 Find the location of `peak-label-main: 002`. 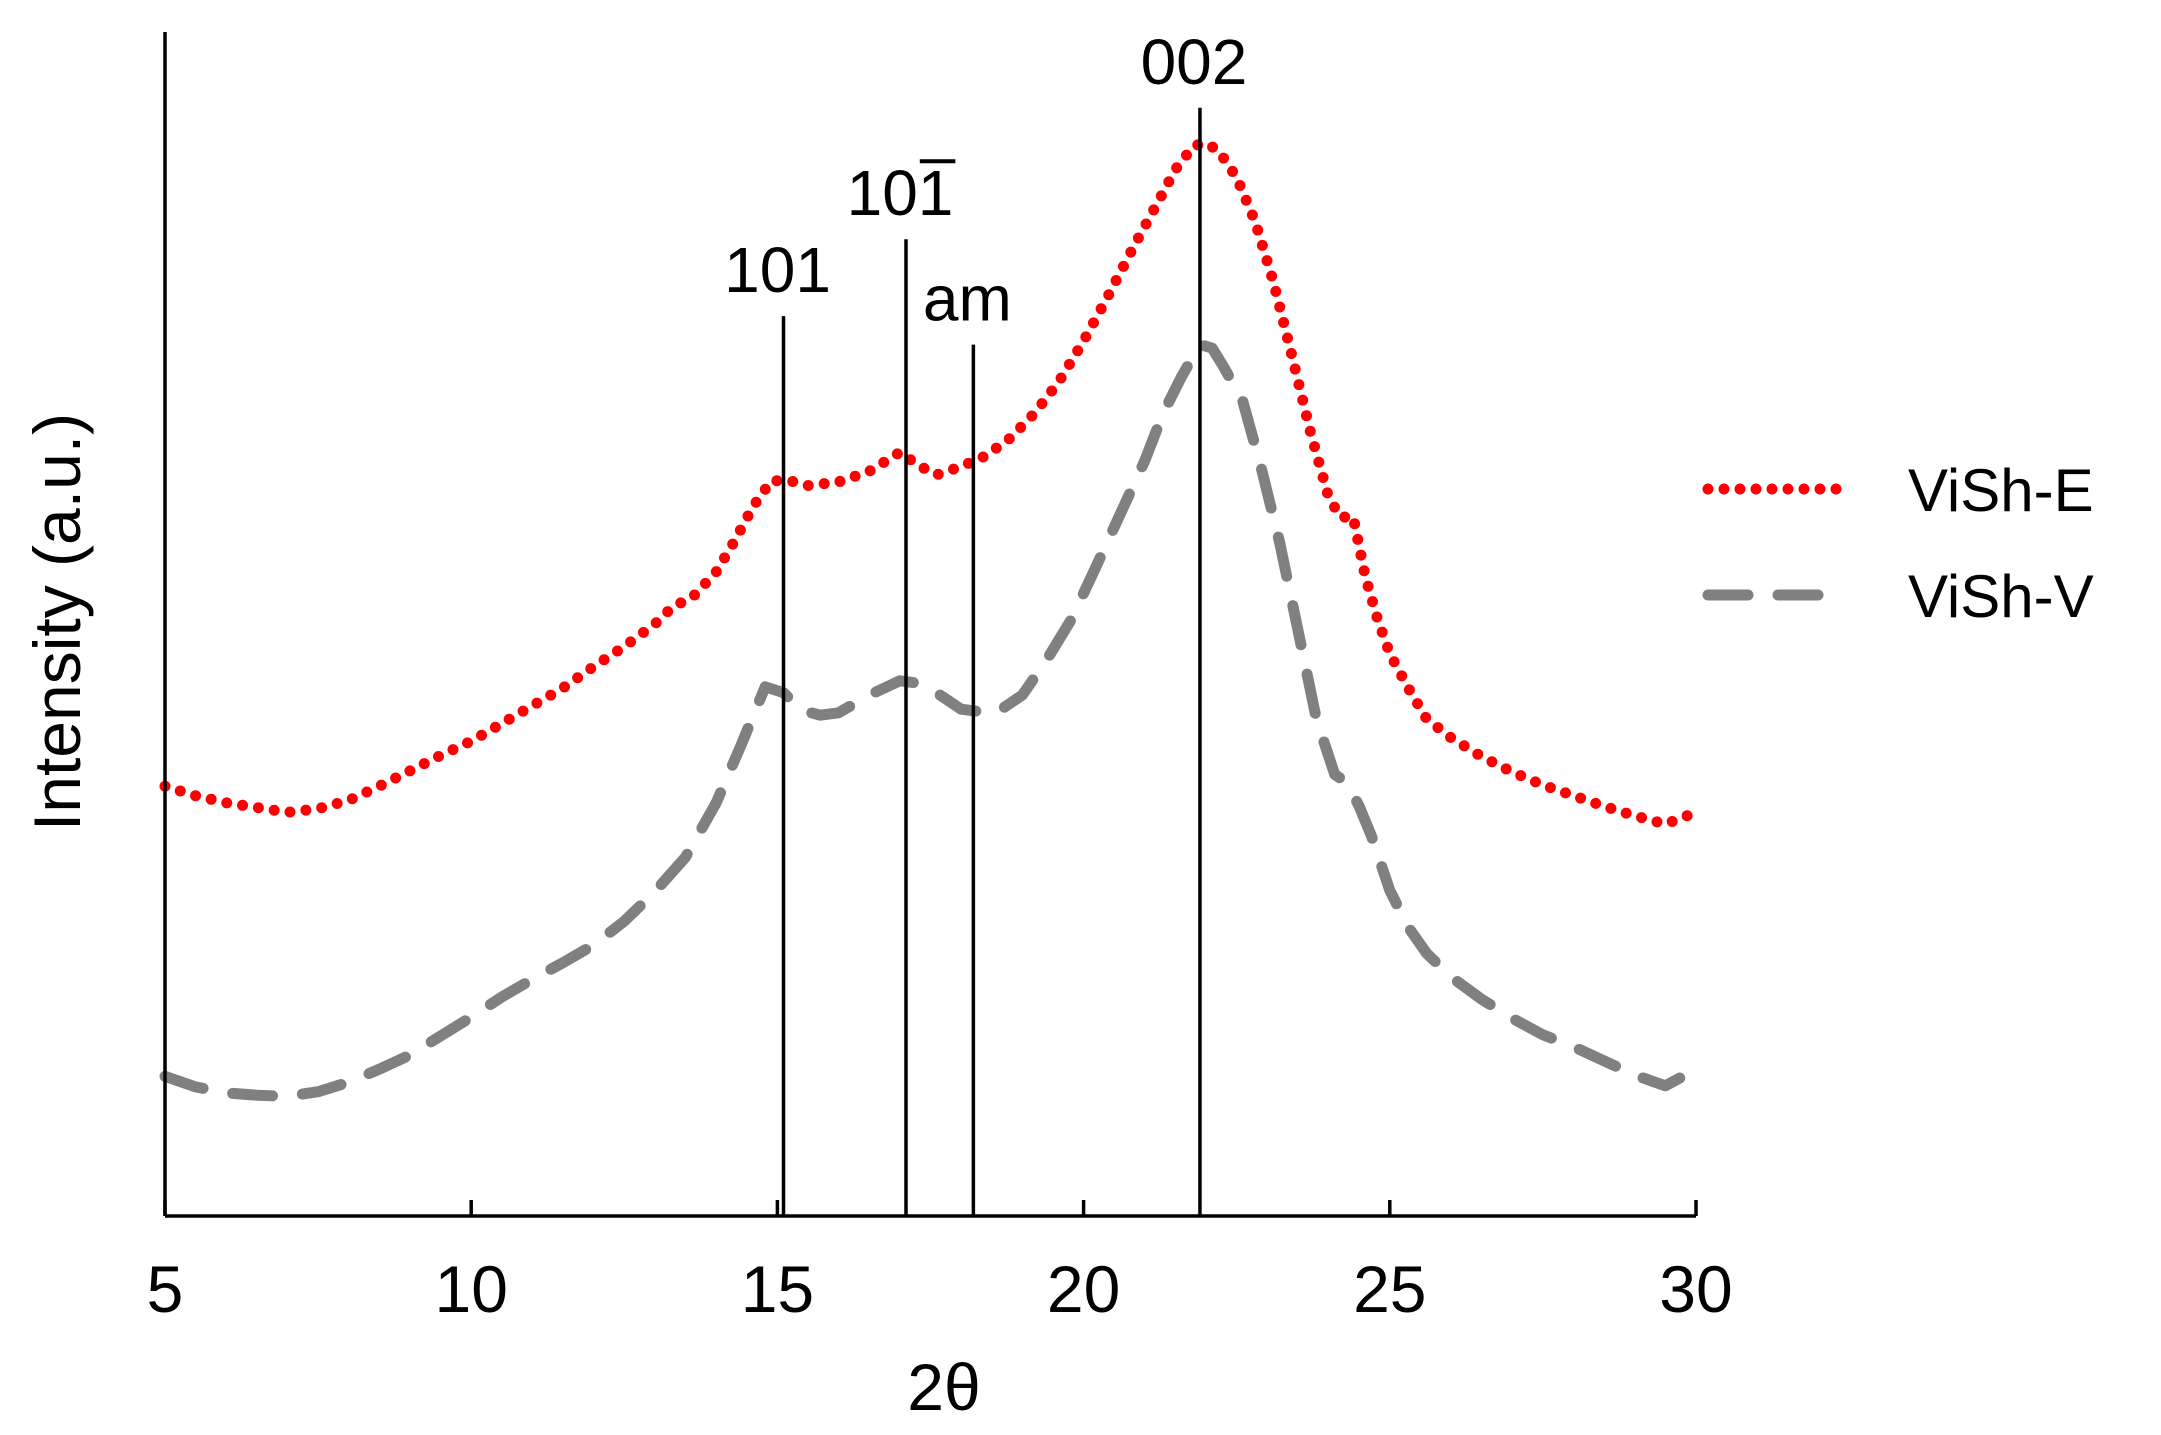

peak-label-main: 002 is located at coordinates (1194, 62).